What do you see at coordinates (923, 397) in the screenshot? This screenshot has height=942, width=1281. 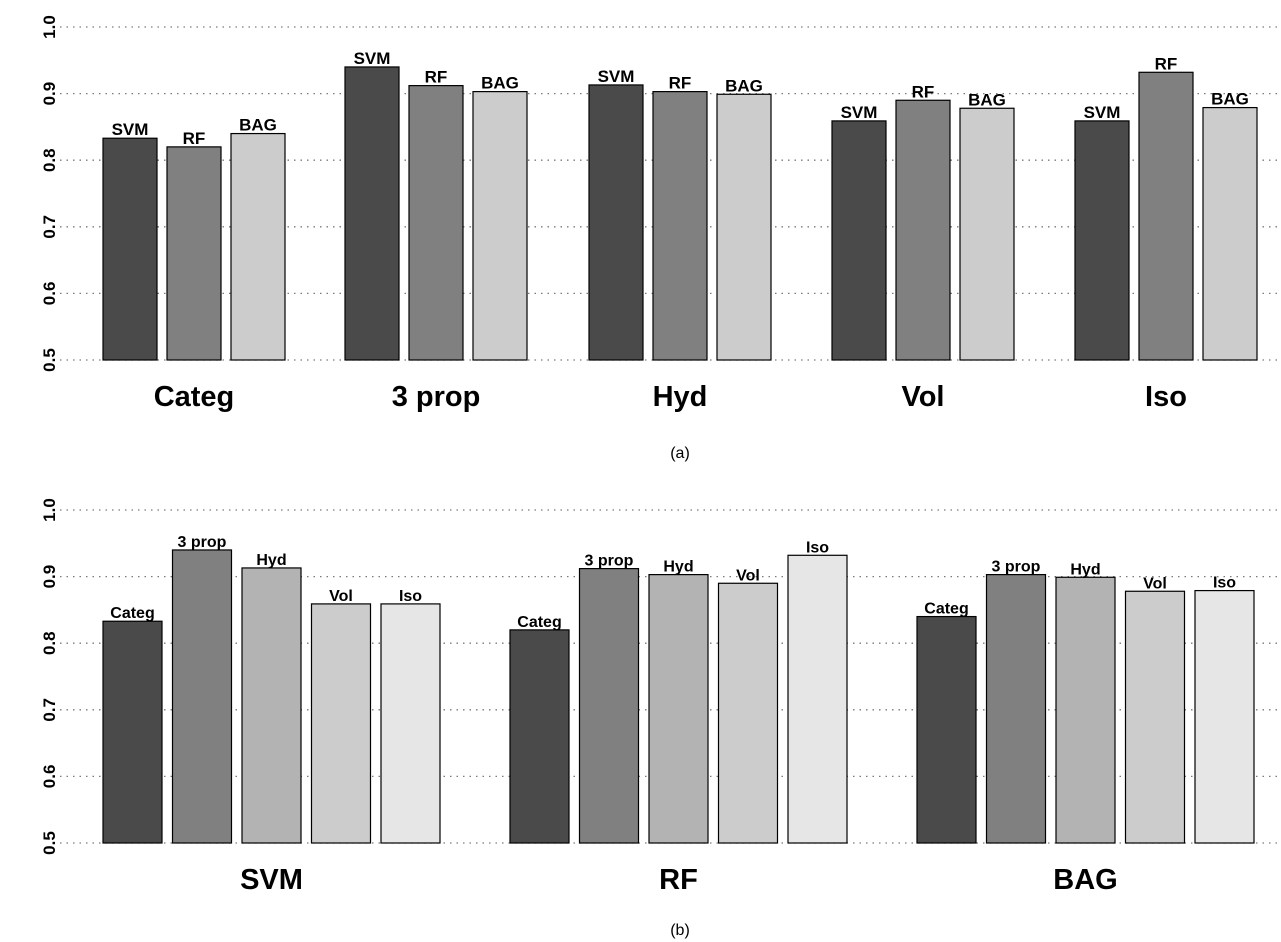 I see `group-label: Vol` at bounding box center [923, 397].